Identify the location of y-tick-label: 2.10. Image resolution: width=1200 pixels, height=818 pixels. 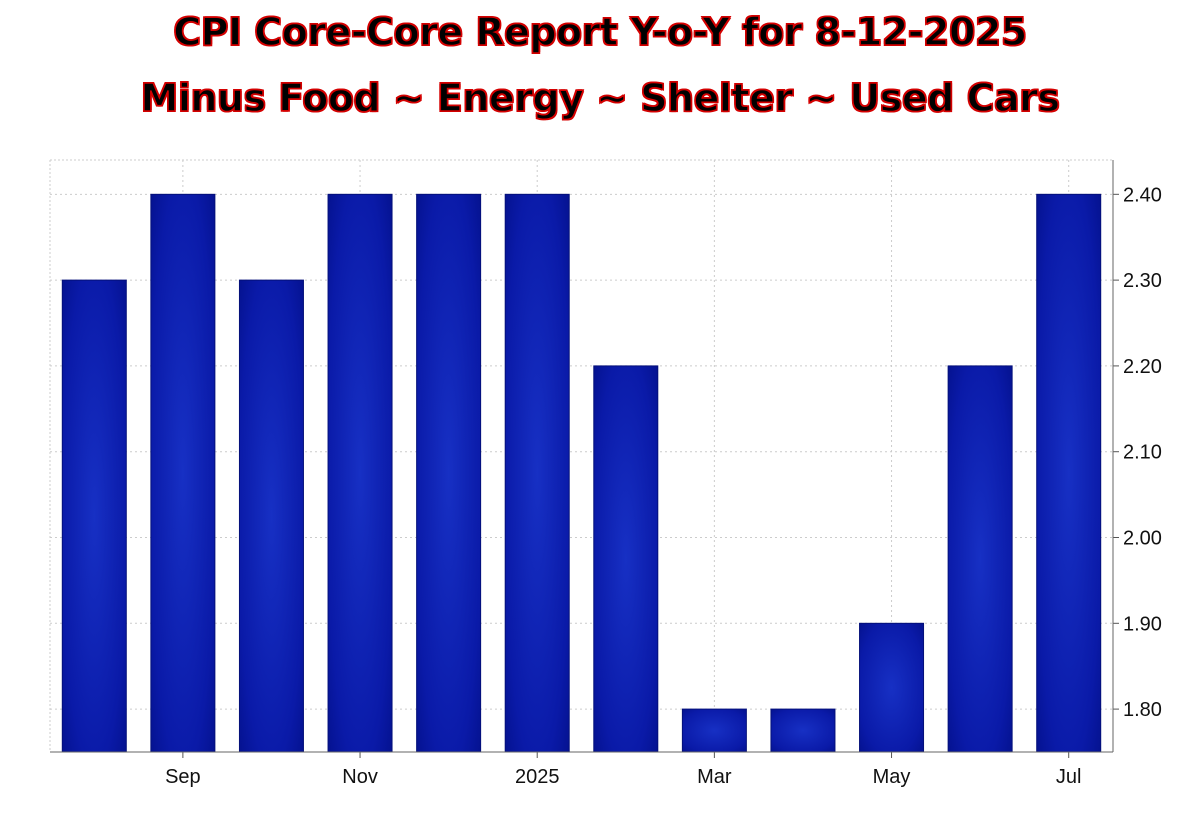
(1142, 453).